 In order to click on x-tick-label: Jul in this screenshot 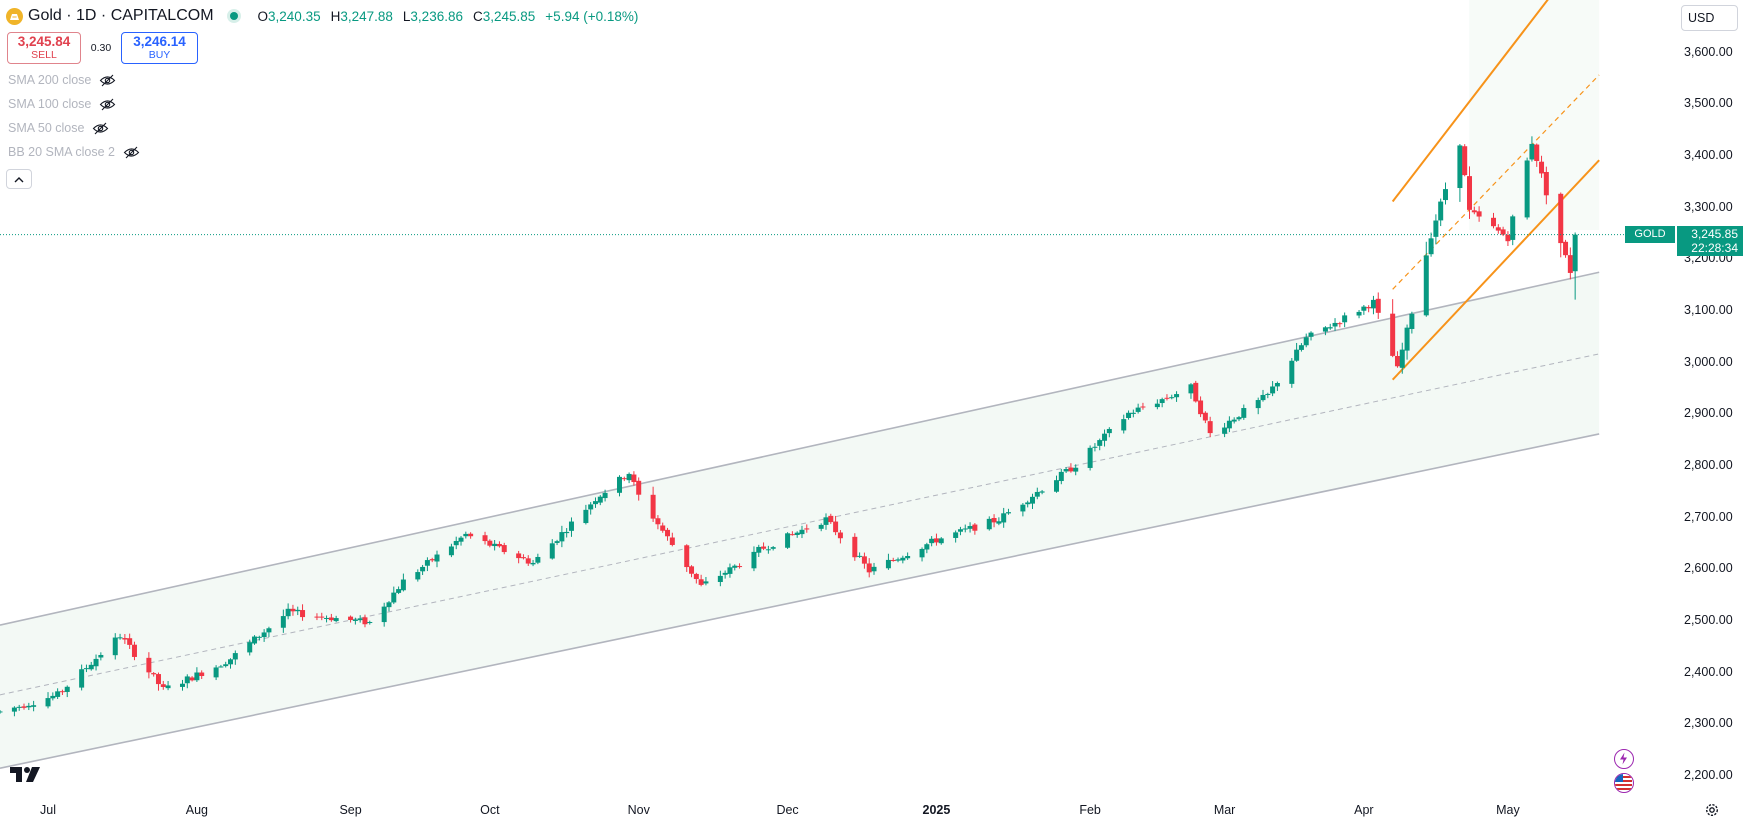, I will do `click(48, 810)`.